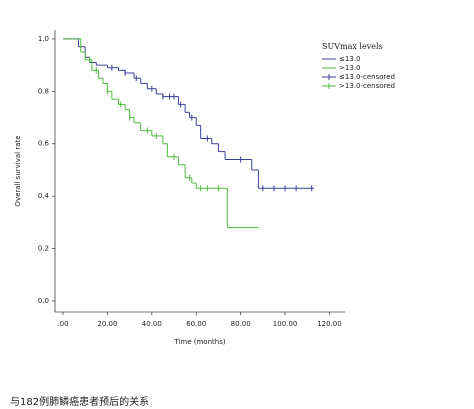 The width and height of the screenshot is (474, 409). Describe the element at coordinates (241, 324) in the screenshot. I see `x-tick-label: 80.00` at that location.